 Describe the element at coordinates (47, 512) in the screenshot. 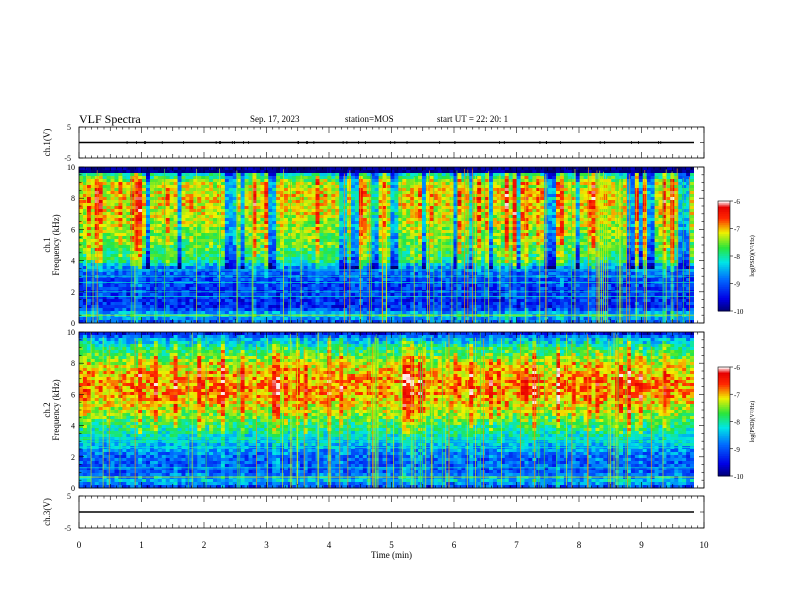

I see `y-axis-label: ch.3(V)` at that location.